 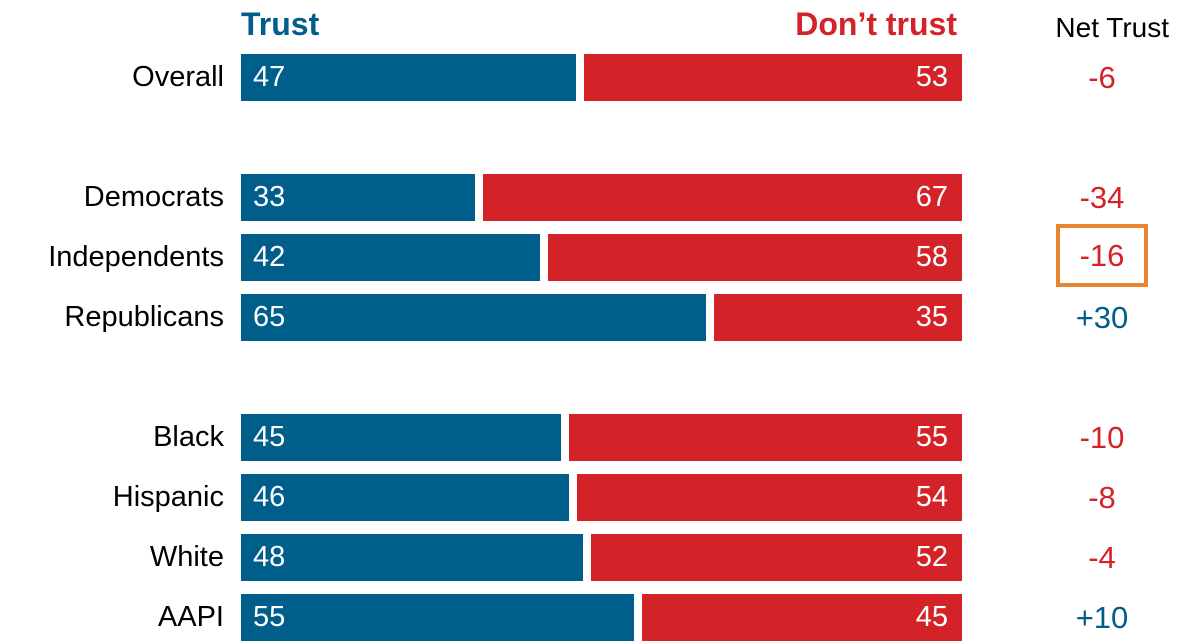 What do you see at coordinates (1112, 27) in the screenshot?
I see `net-trust-header: Net Trust` at bounding box center [1112, 27].